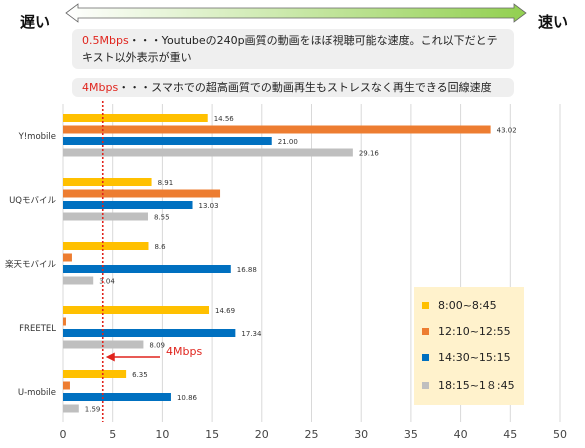 The width and height of the screenshot is (585, 448). I want to click on legend-item: 18:15~1８:45, so click(468, 385).